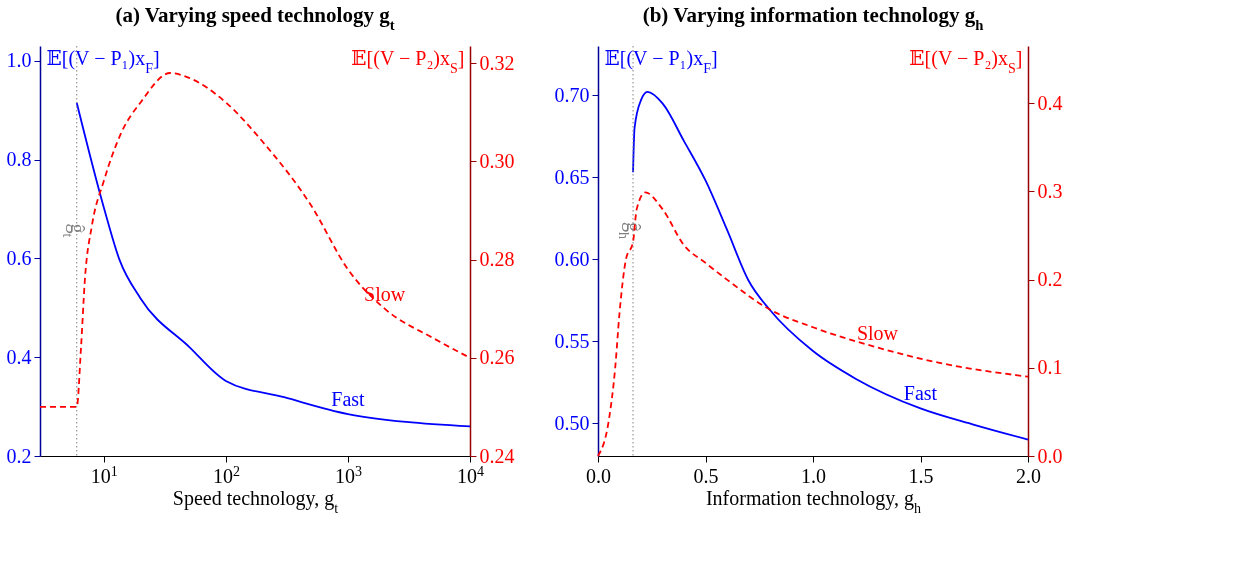 Image resolution: width=1245 pixels, height=569 pixels. What do you see at coordinates (572, 422) in the screenshot?
I see `y-tick-label: 0.50` at bounding box center [572, 422].